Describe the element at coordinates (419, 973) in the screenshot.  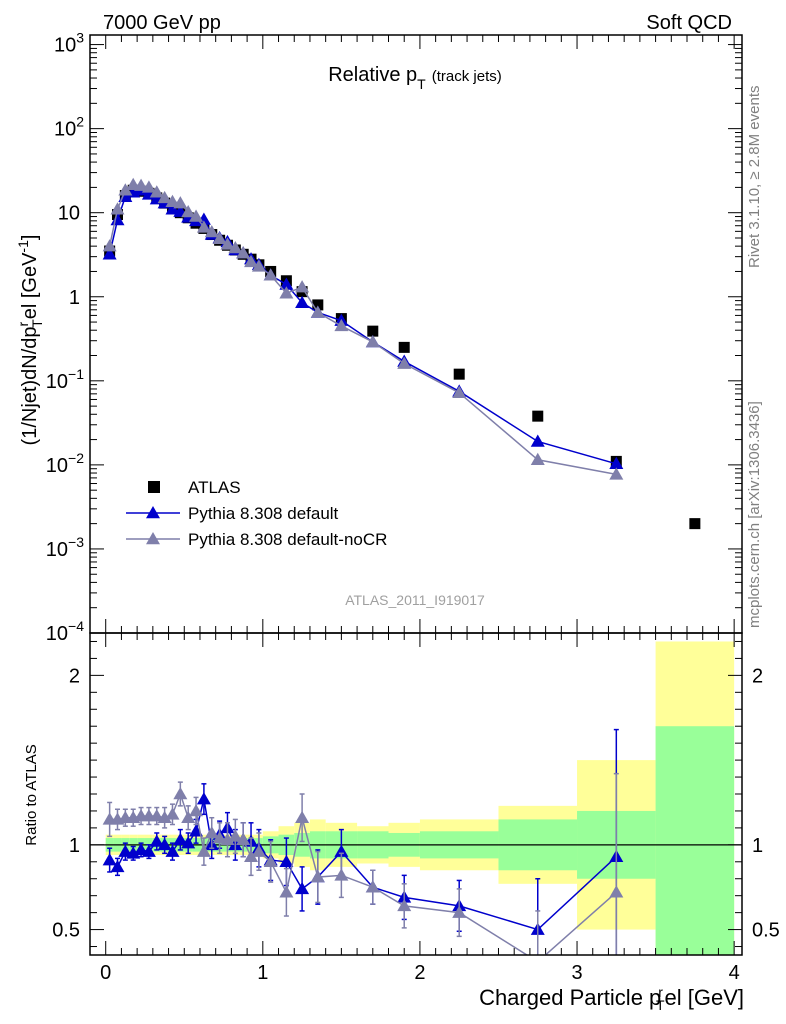
I see `x-tick-label: 2` at that location.